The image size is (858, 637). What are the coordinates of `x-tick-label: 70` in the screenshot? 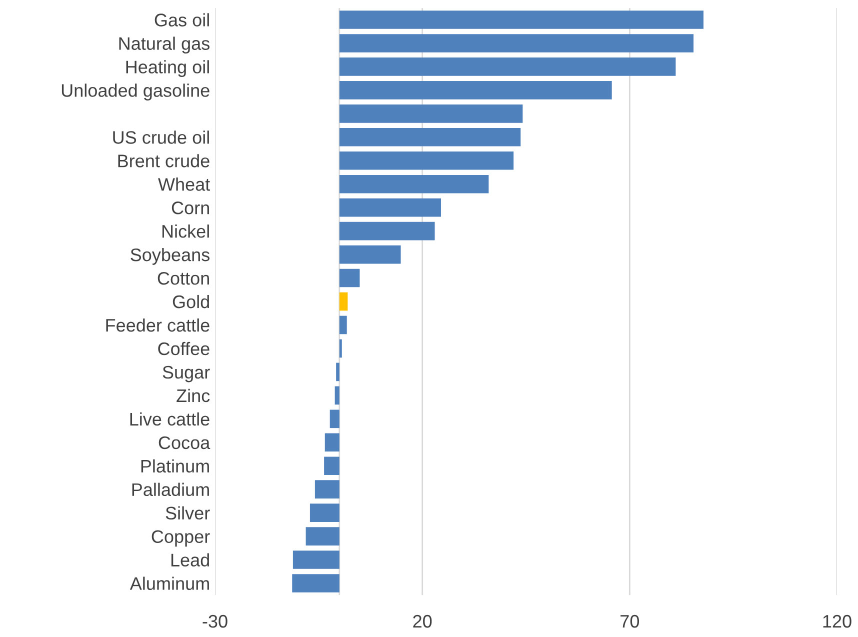 It's located at (630, 621).